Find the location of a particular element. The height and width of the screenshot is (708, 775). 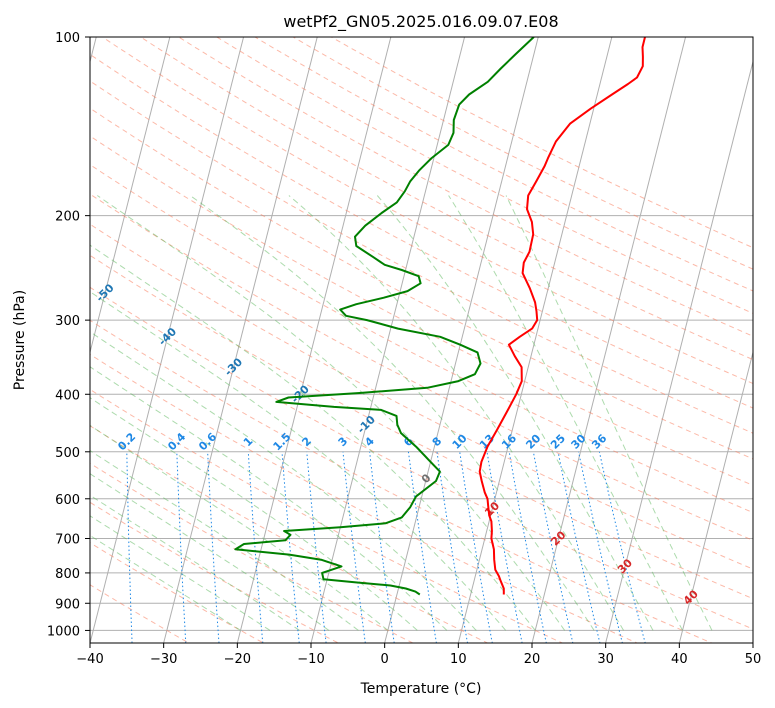

y-tick-label: 500 is located at coordinates (67, 453).